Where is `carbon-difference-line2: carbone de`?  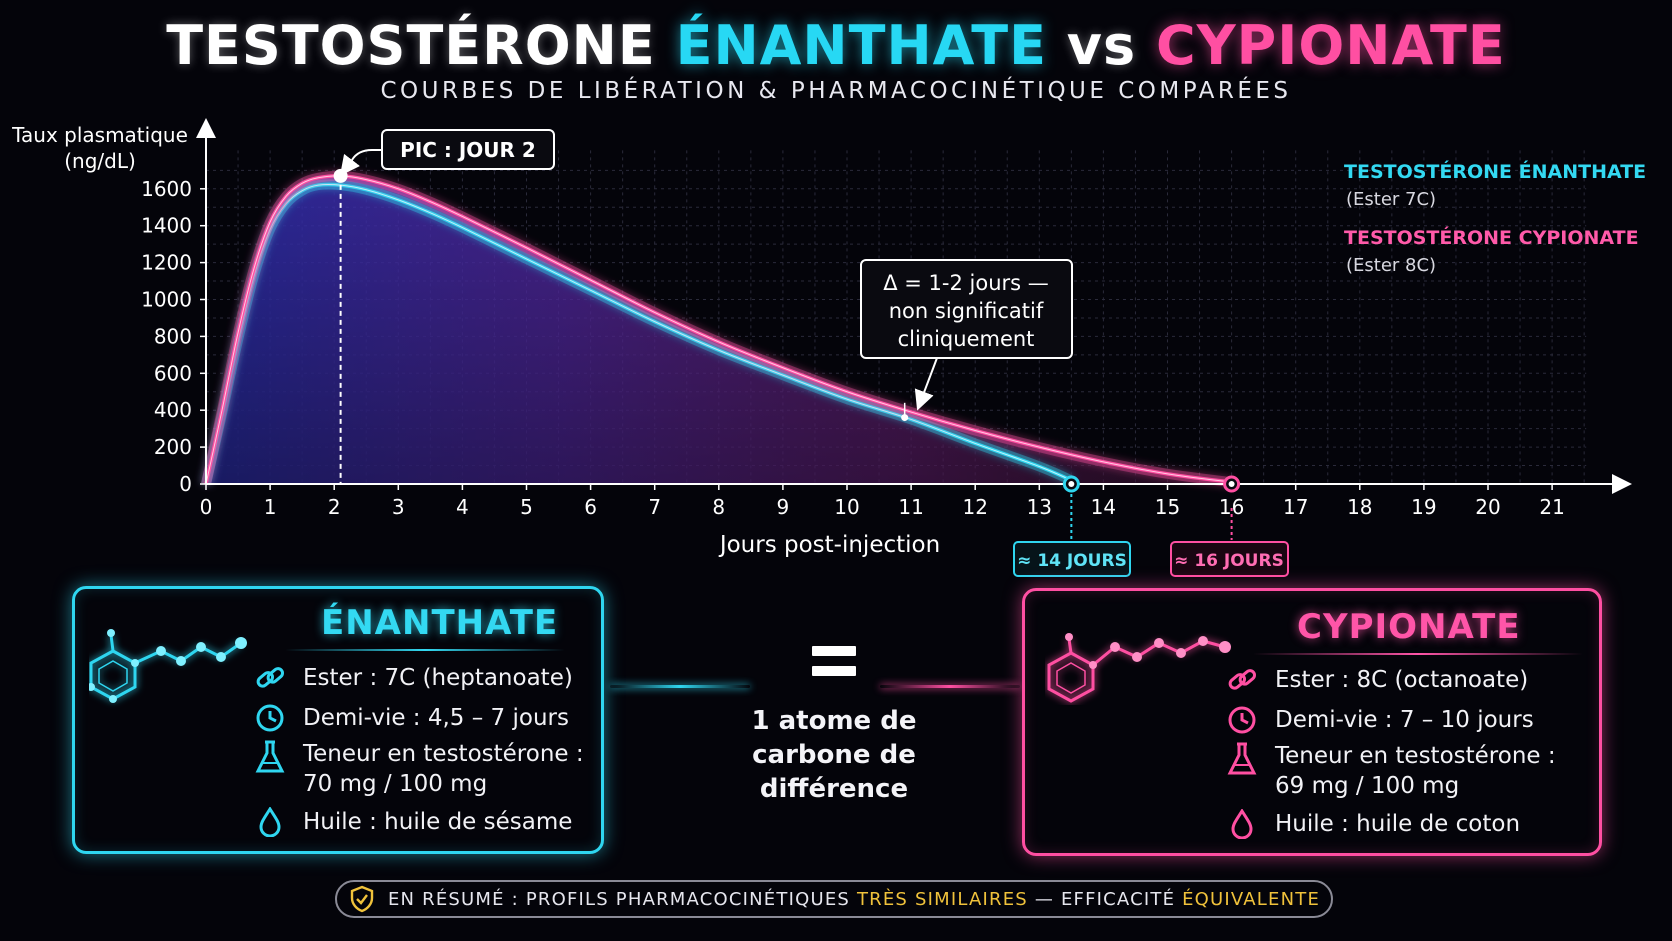
carbon-difference-line2: carbone de is located at coordinates (834, 755).